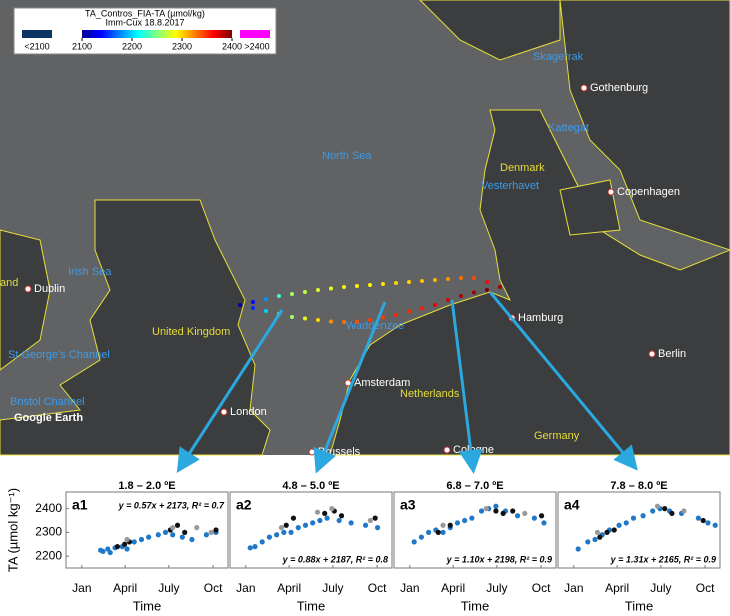 The height and width of the screenshot is (616, 730). I want to click on colorbar-tick-label: 2400, so click(232, 46).